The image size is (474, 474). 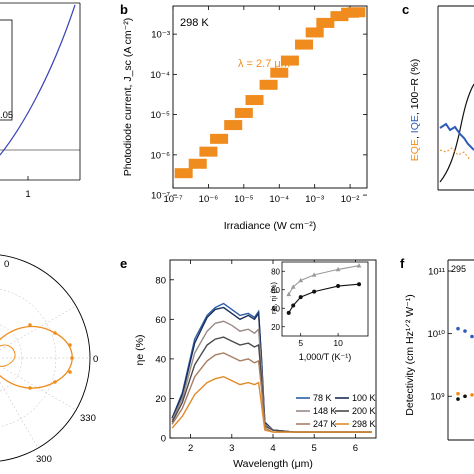 What do you see at coordinates (194, 23) in the screenshot?
I see `panel-b-temperature: 298 K` at bounding box center [194, 23].